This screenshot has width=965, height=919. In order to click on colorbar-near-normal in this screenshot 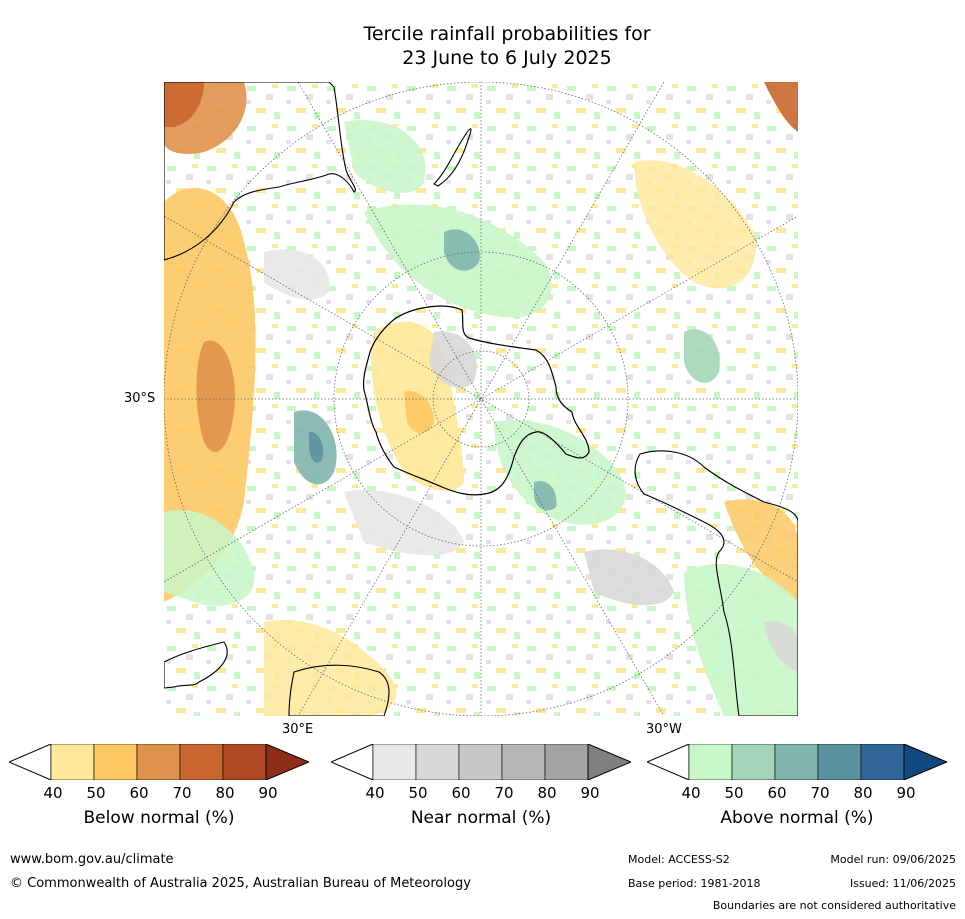, I will do `click(481, 762)`.